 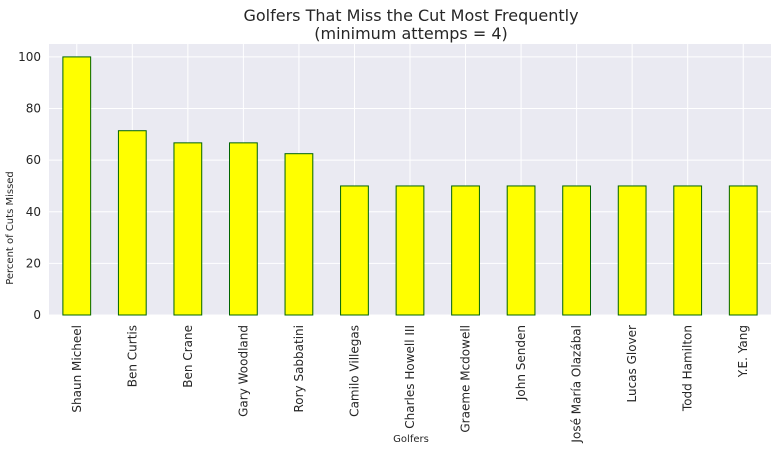 What do you see at coordinates (466, 379) in the screenshot?
I see `x-tick-label: Graeme Mcdowell` at bounding box center [466, 379].